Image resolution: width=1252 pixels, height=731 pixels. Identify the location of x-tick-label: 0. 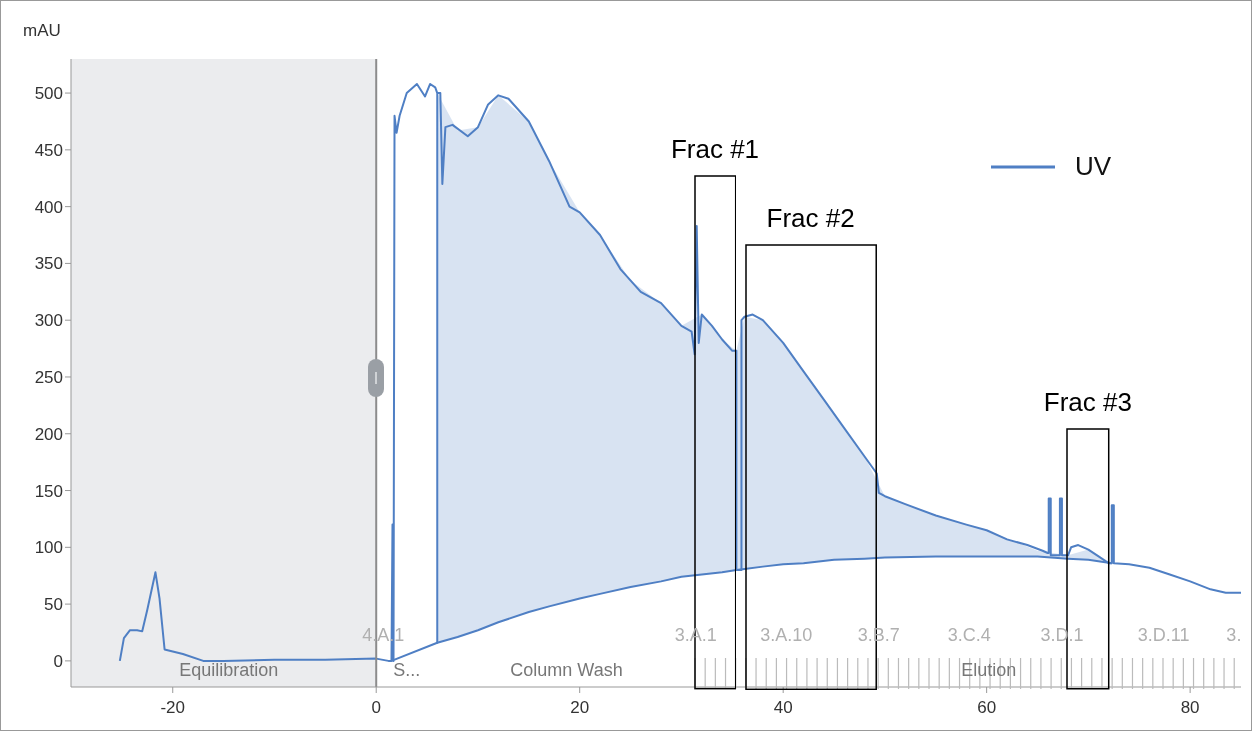
(376, 708).